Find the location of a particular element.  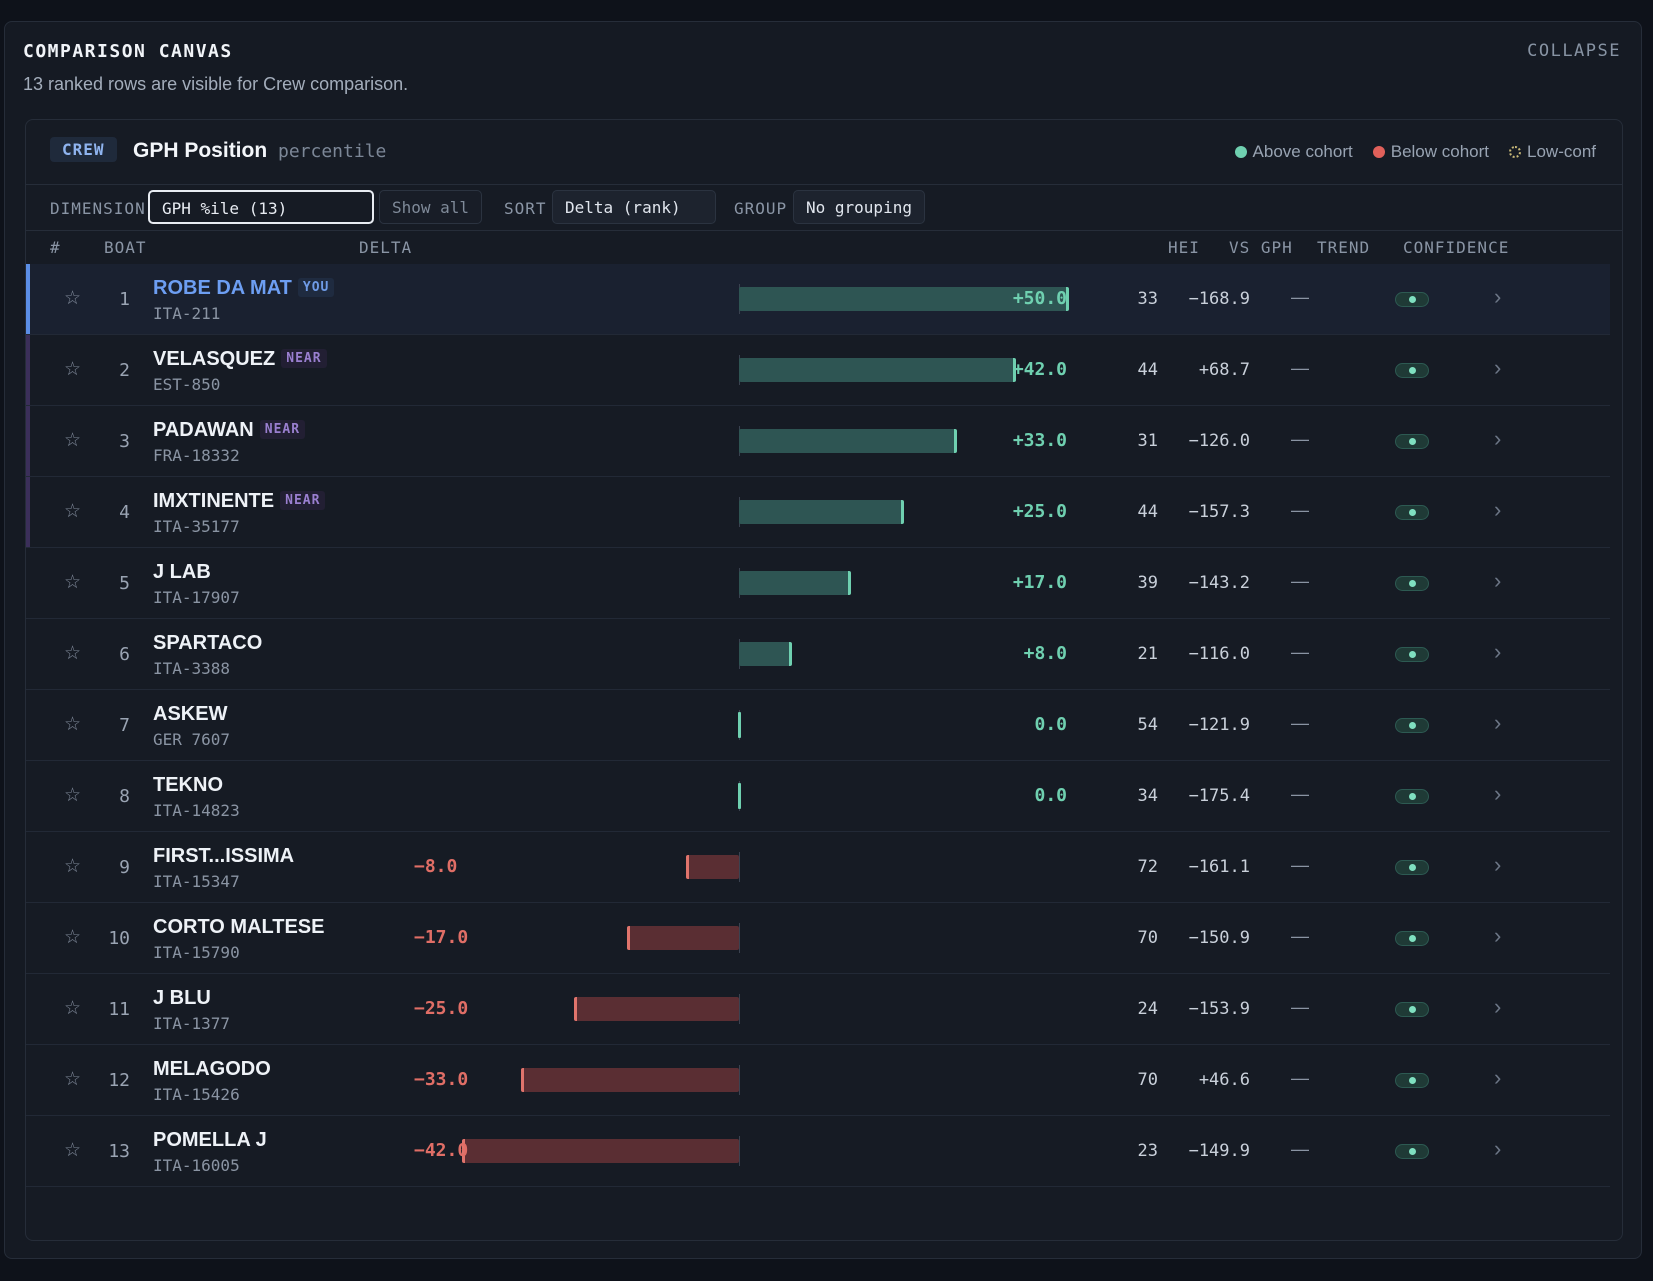

row-rank: 10 is located at coordinates (119, 938).